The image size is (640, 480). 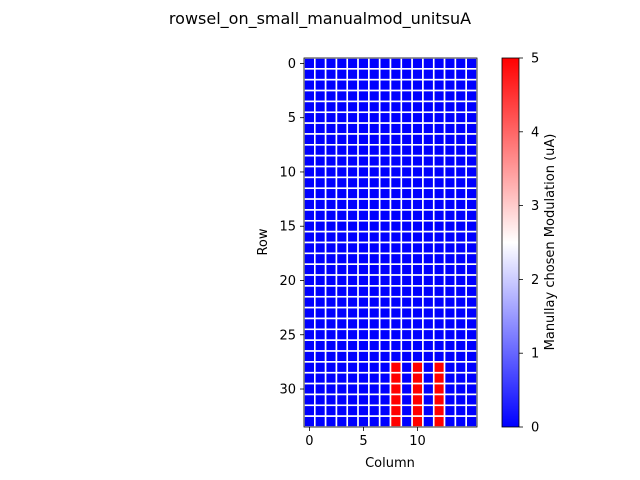 I want to click on colorbar, so click(x=510, y=242).